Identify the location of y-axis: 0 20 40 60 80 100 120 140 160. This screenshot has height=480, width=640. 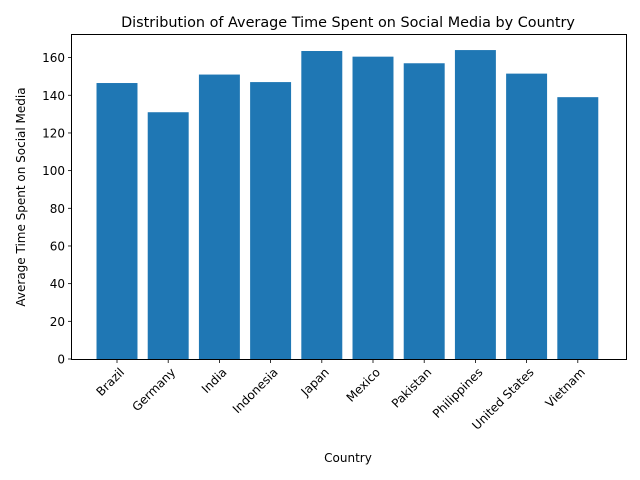
(57, 209).